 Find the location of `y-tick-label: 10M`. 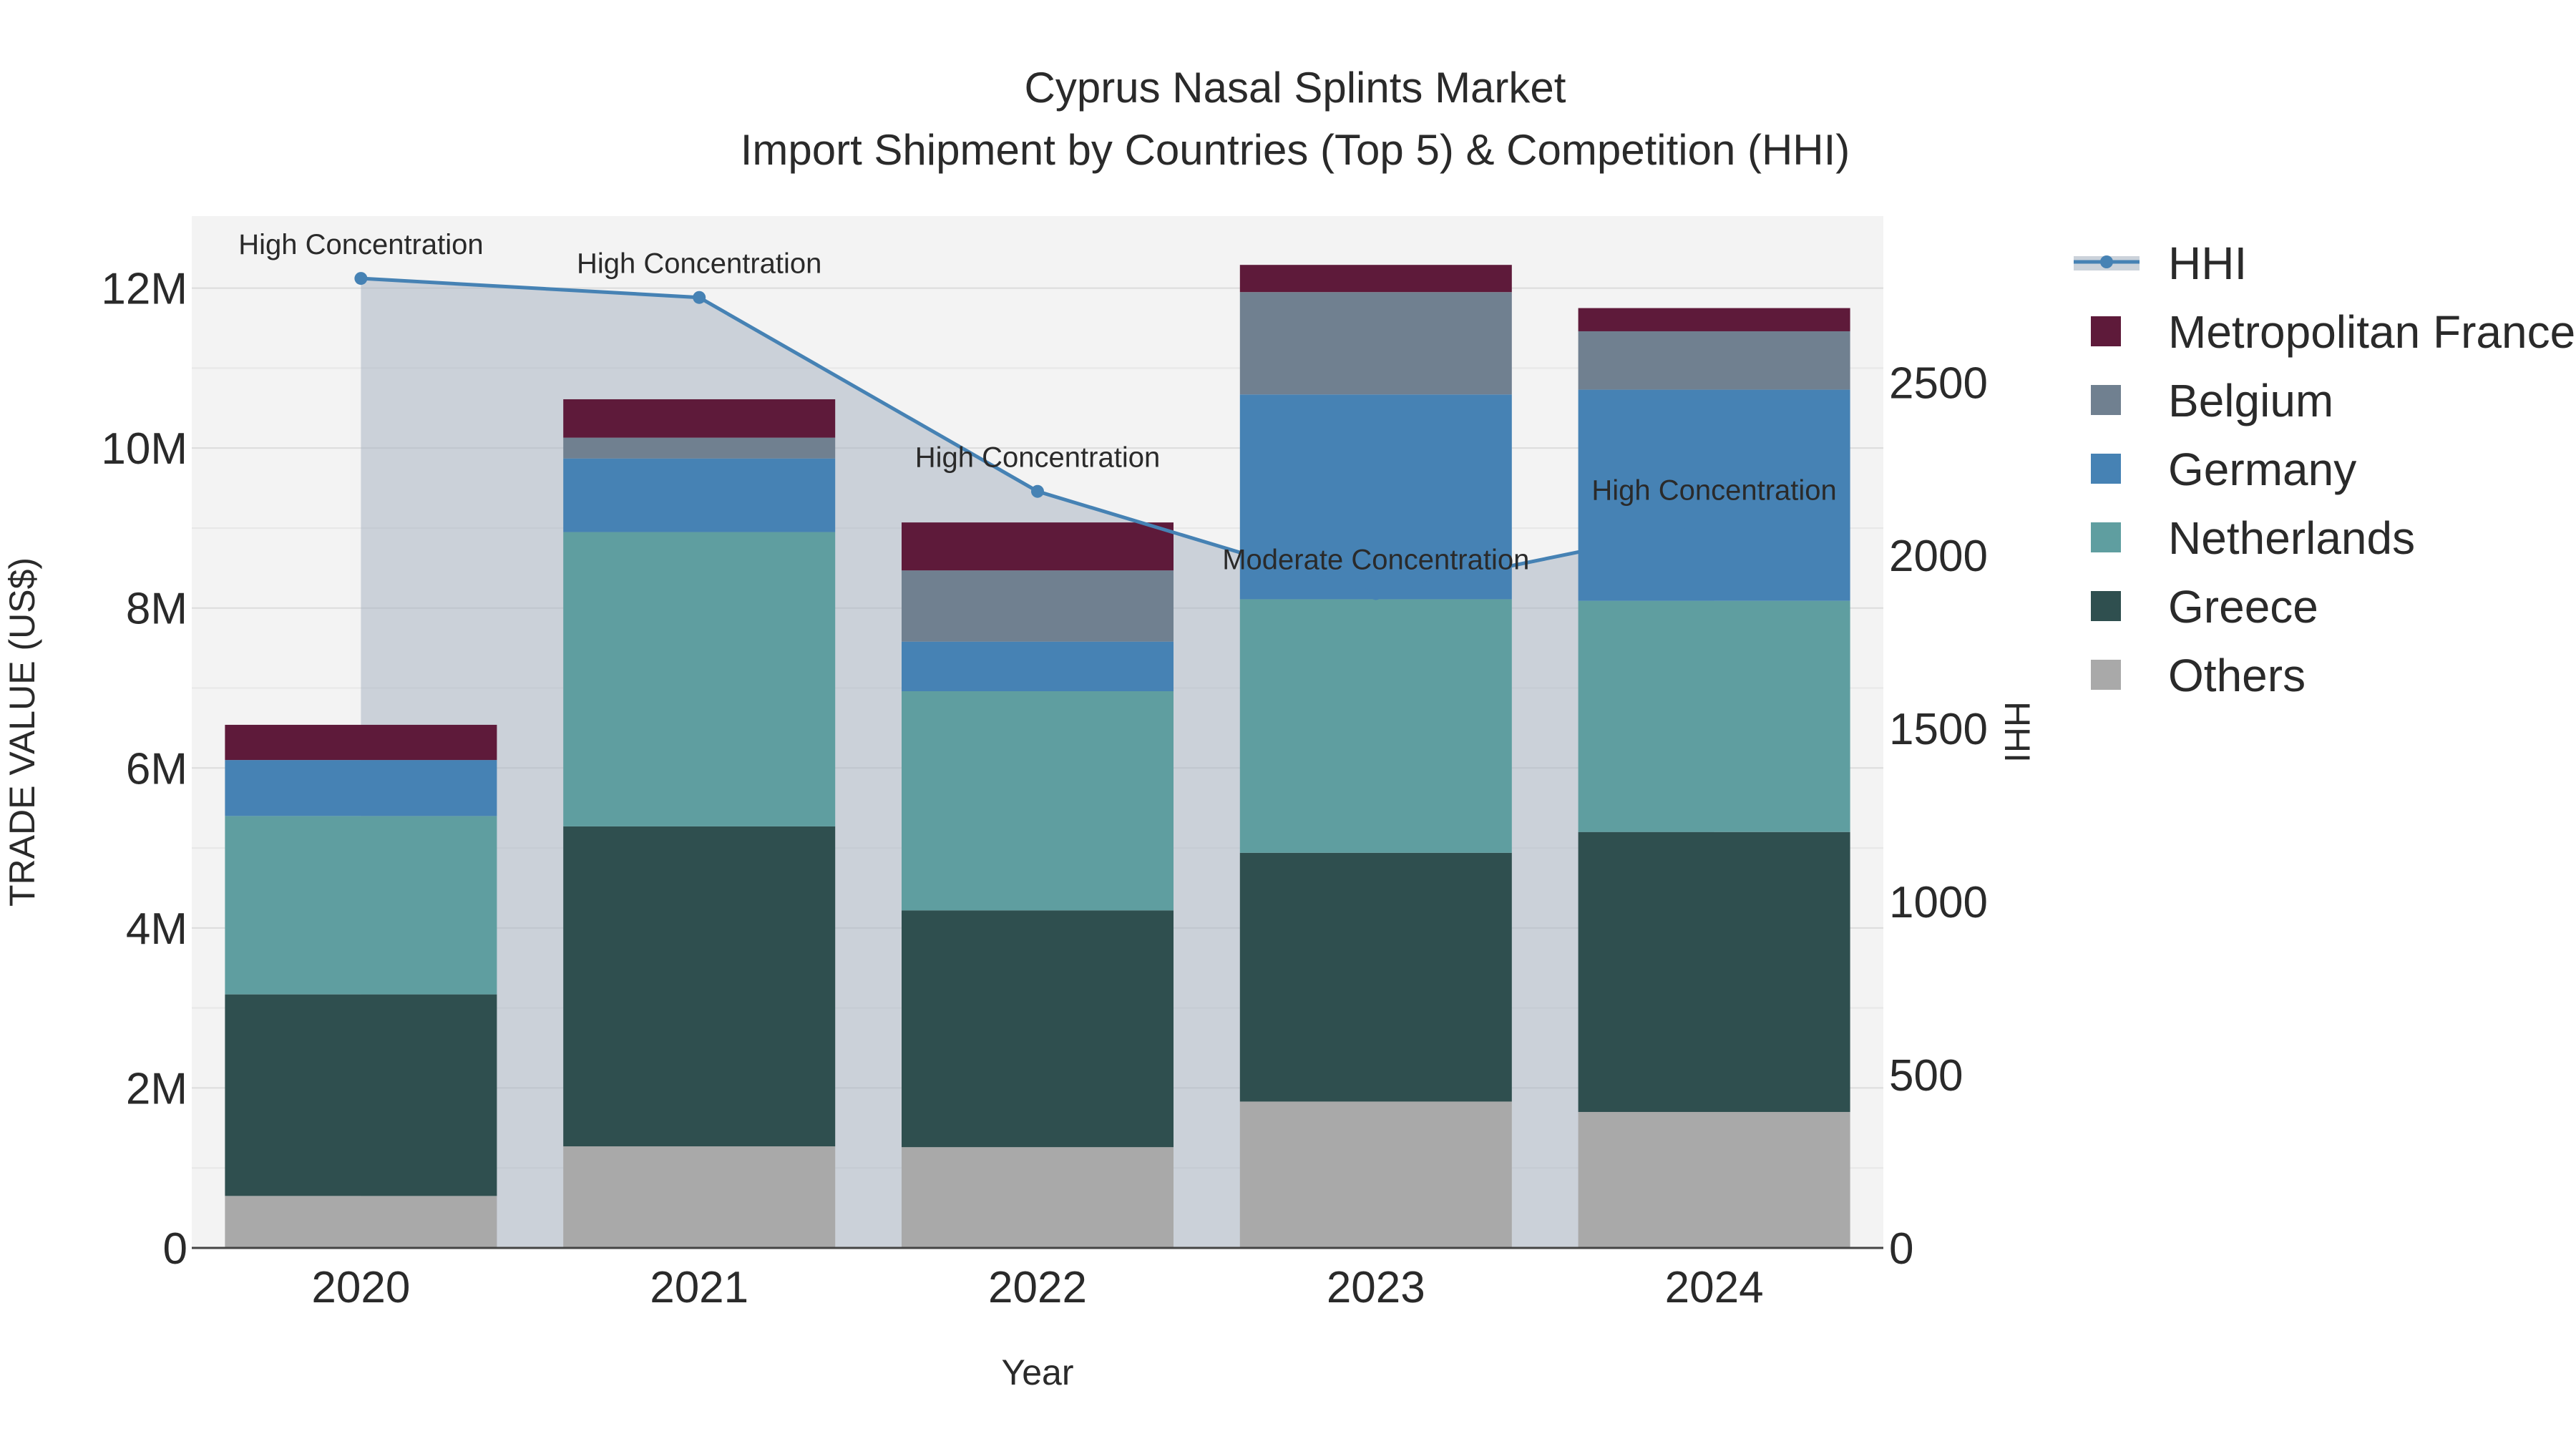

y-tick-label: 10M is located at coordinates (144, 449).